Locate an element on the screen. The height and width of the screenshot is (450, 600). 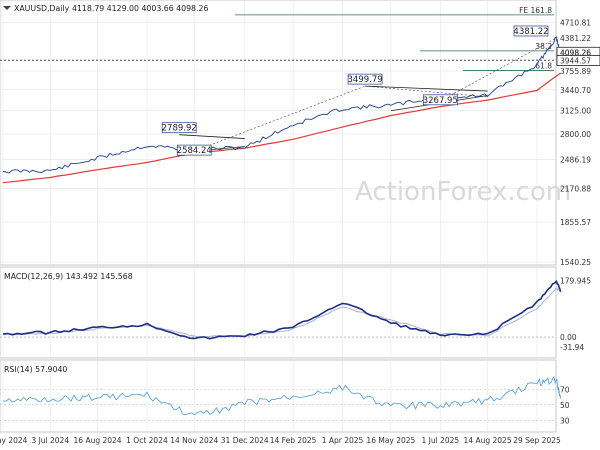
x-tick-label: 20 May 2024 is located at coordinates (14, 440).